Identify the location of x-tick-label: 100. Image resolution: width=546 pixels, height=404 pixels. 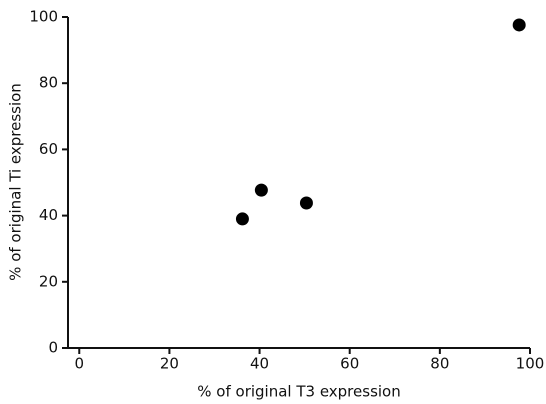
(530, 364).